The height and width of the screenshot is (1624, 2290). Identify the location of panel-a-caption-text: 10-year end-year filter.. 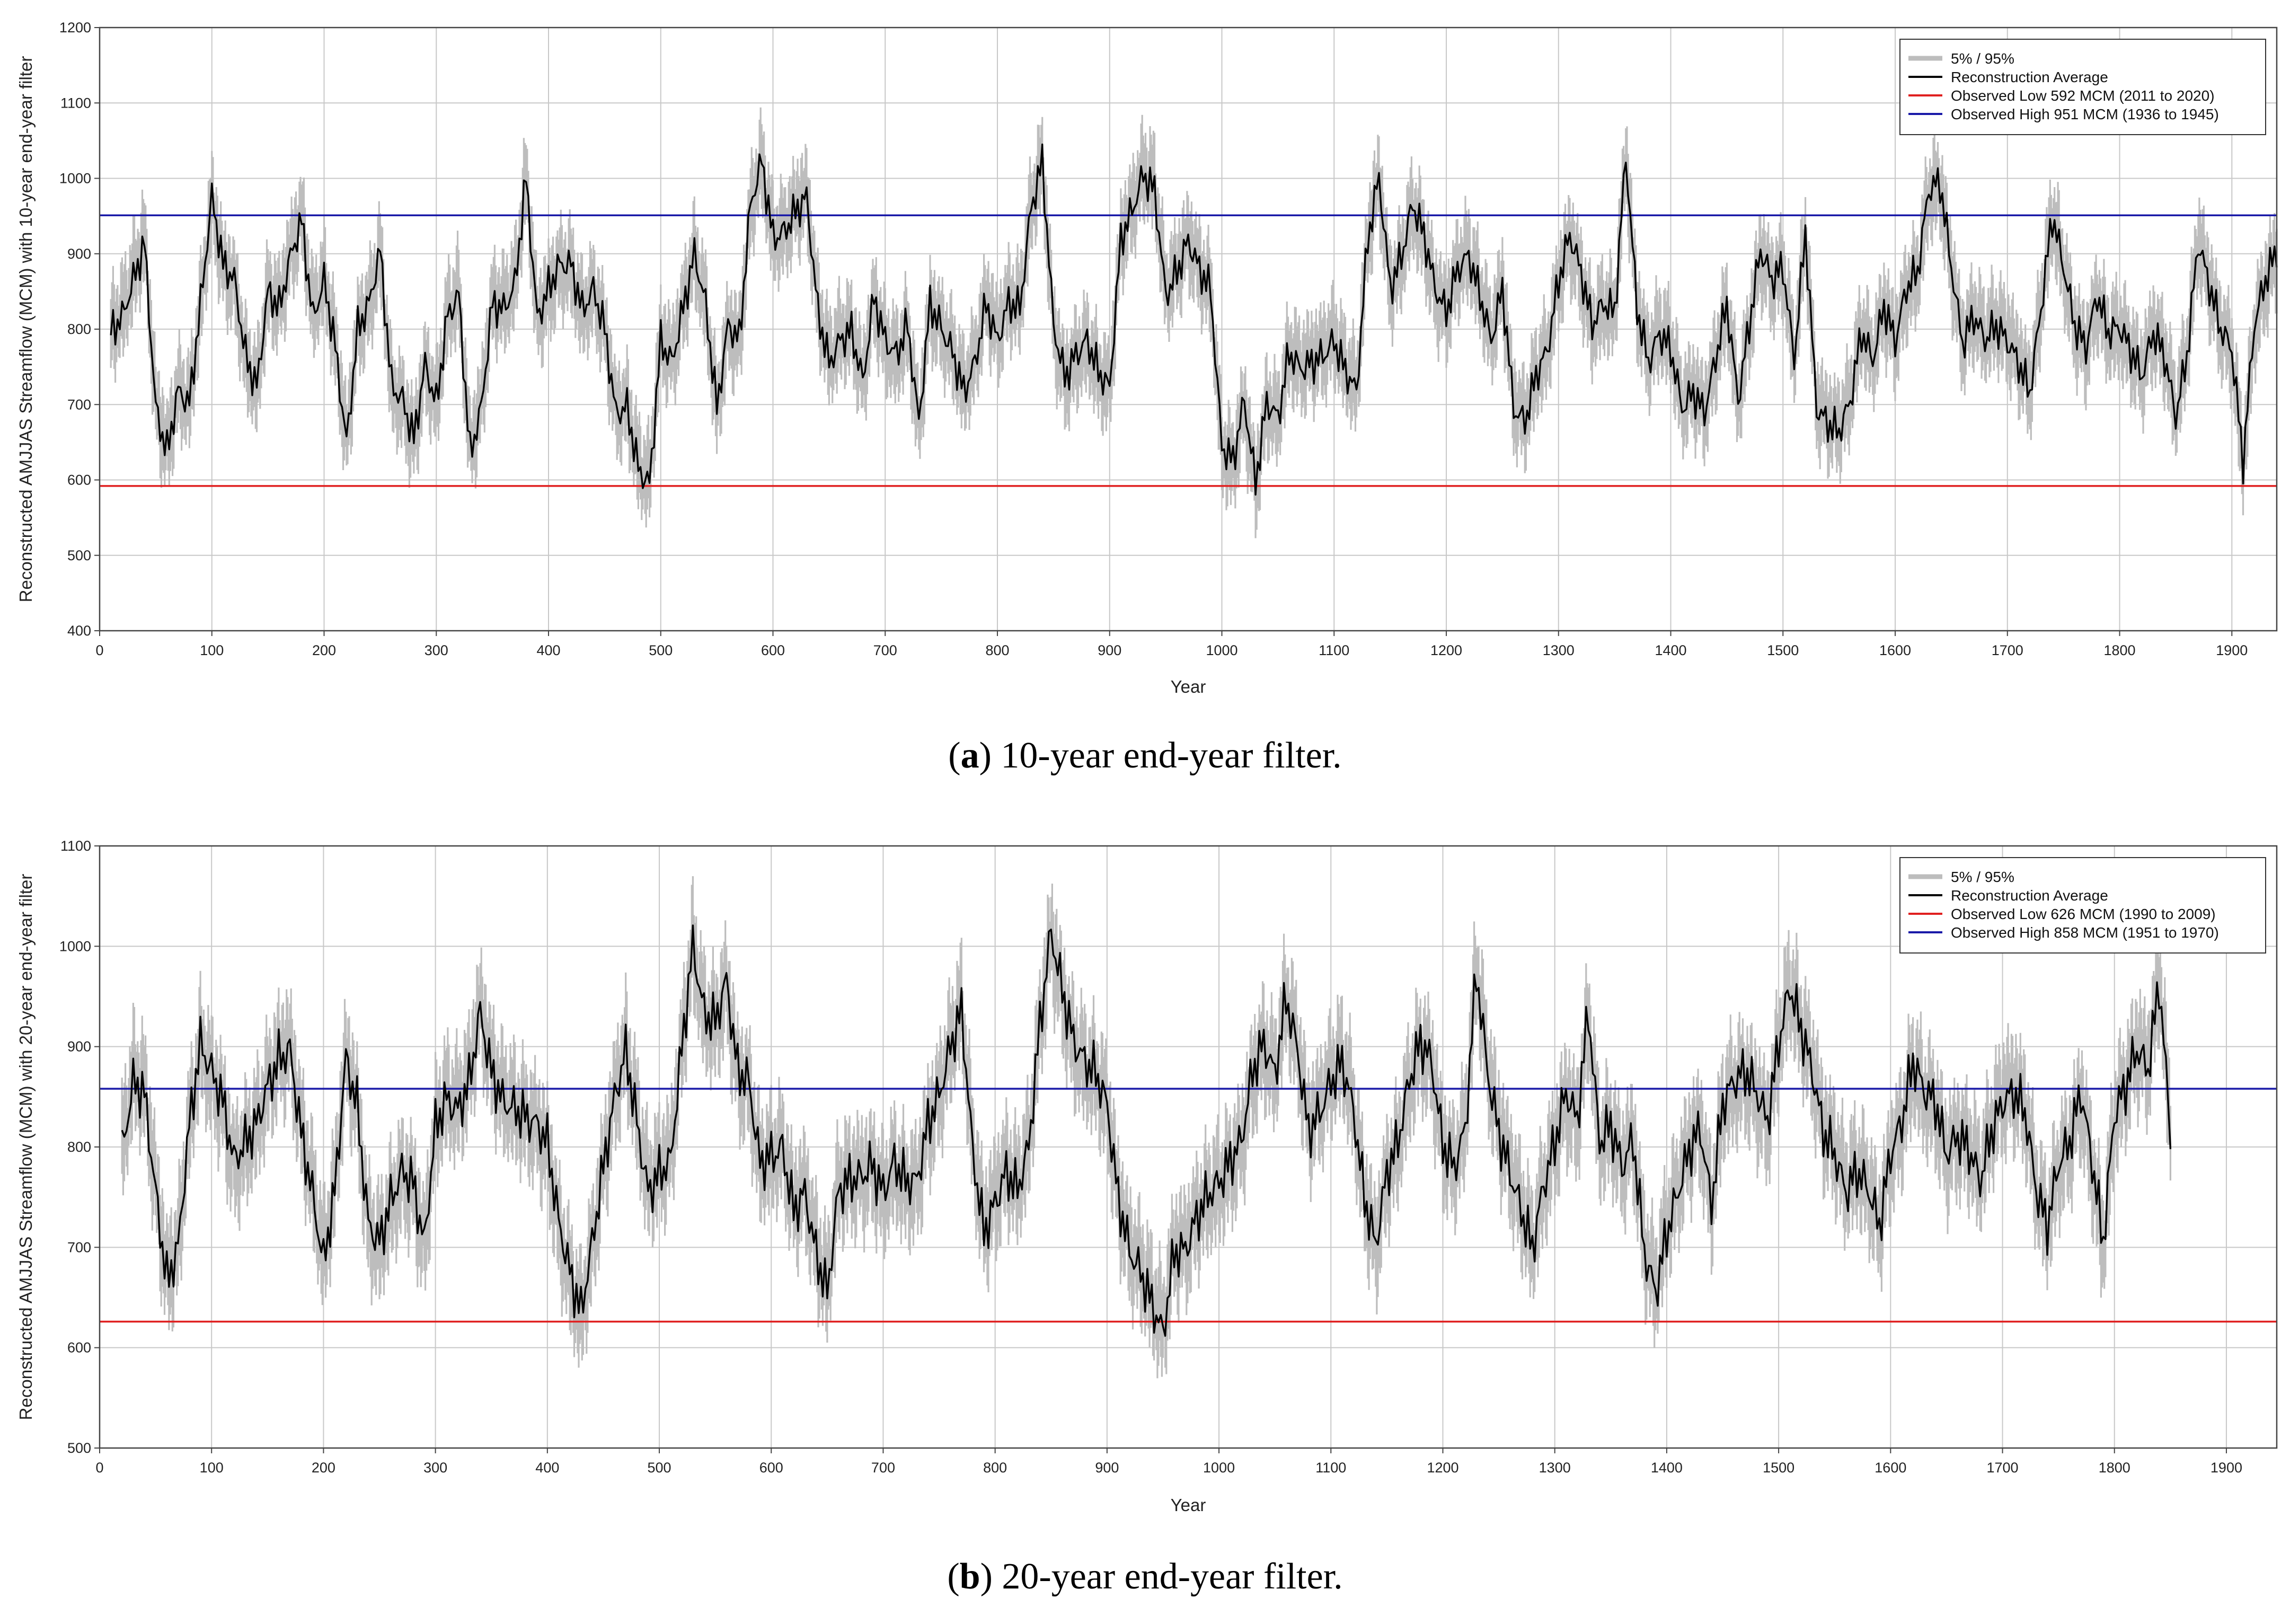
(1171, 755).